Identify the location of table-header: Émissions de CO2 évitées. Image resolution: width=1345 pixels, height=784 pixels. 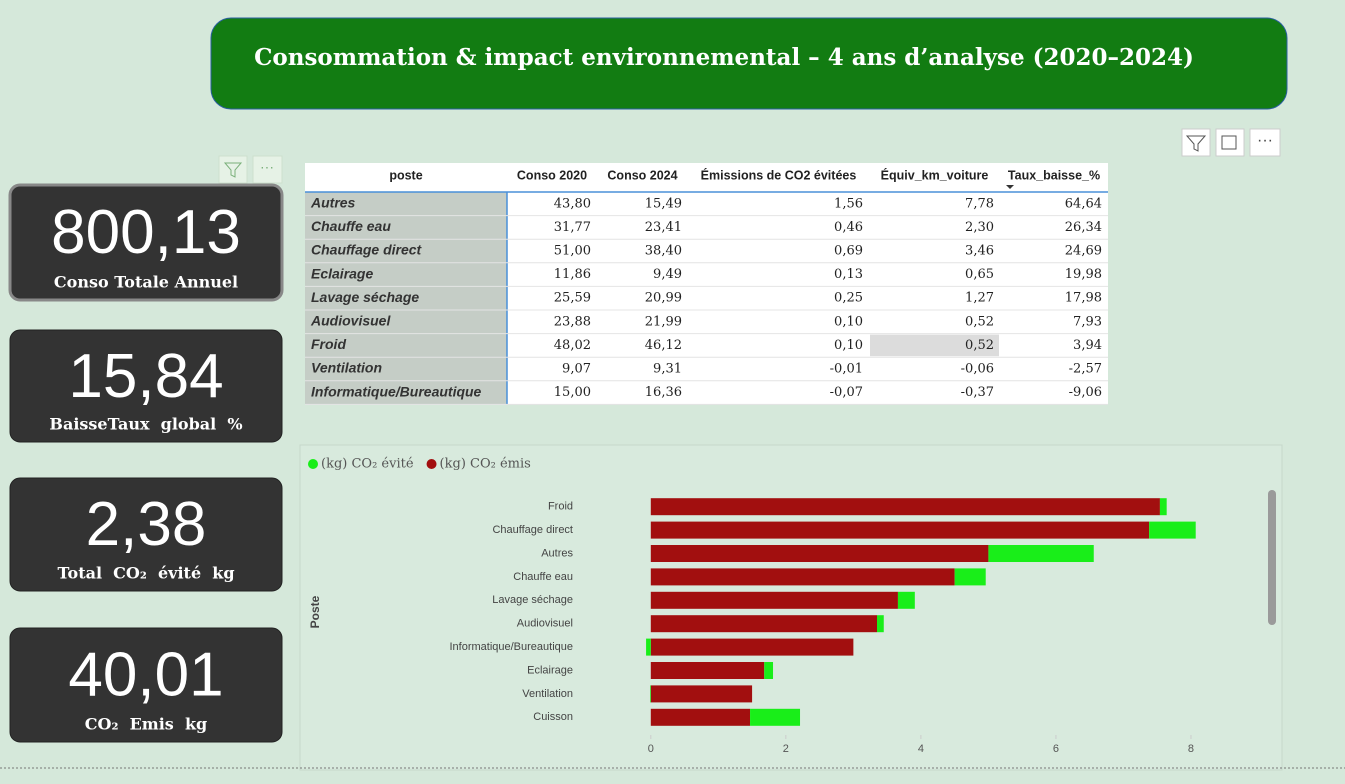
(779, 174).